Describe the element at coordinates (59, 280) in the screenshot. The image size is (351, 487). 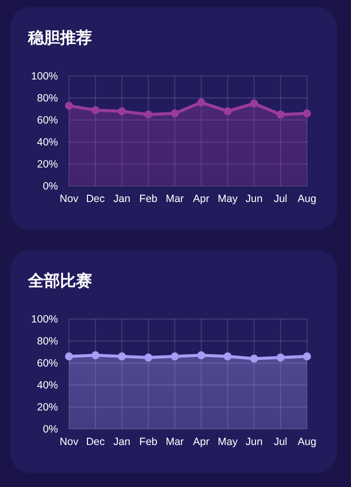
I see `chart-title: 全部比赛` at that location.